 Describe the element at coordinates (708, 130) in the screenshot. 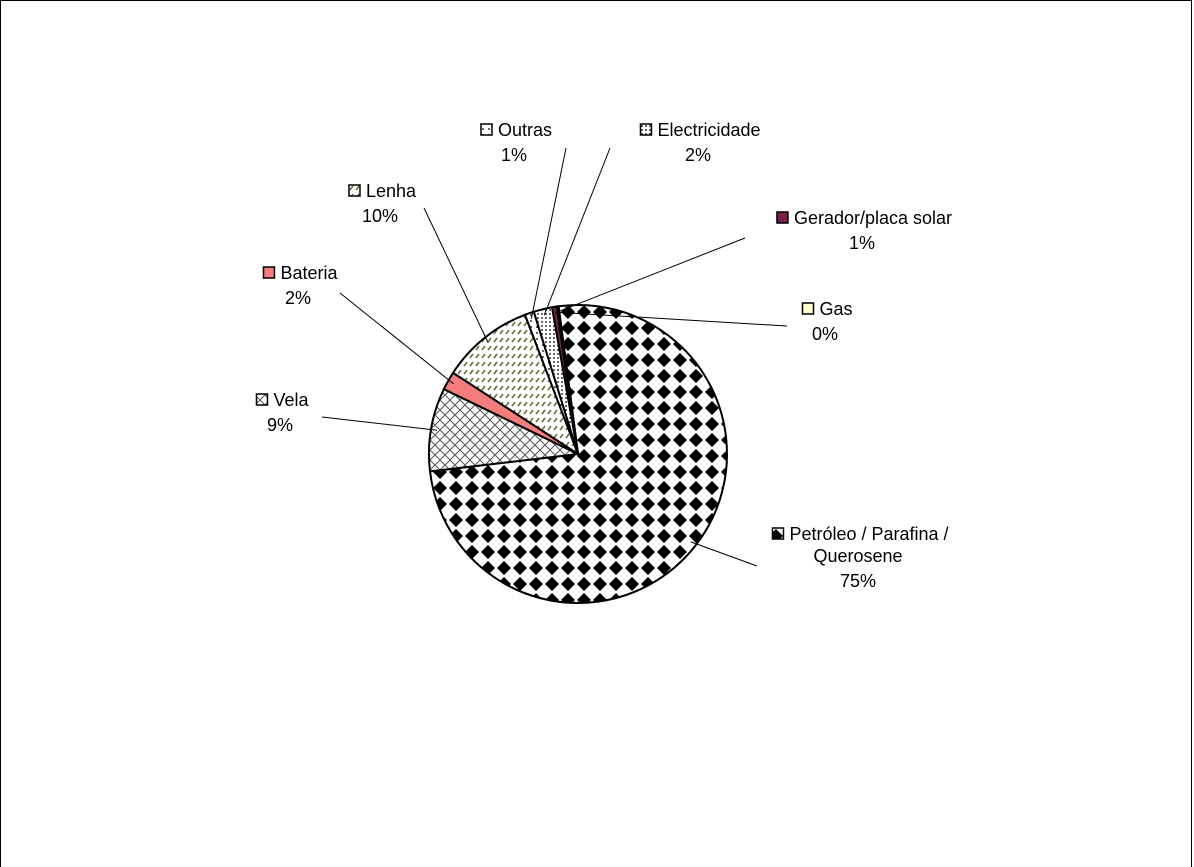

I see `data-label-name-5-0: Electricidade` at that location.